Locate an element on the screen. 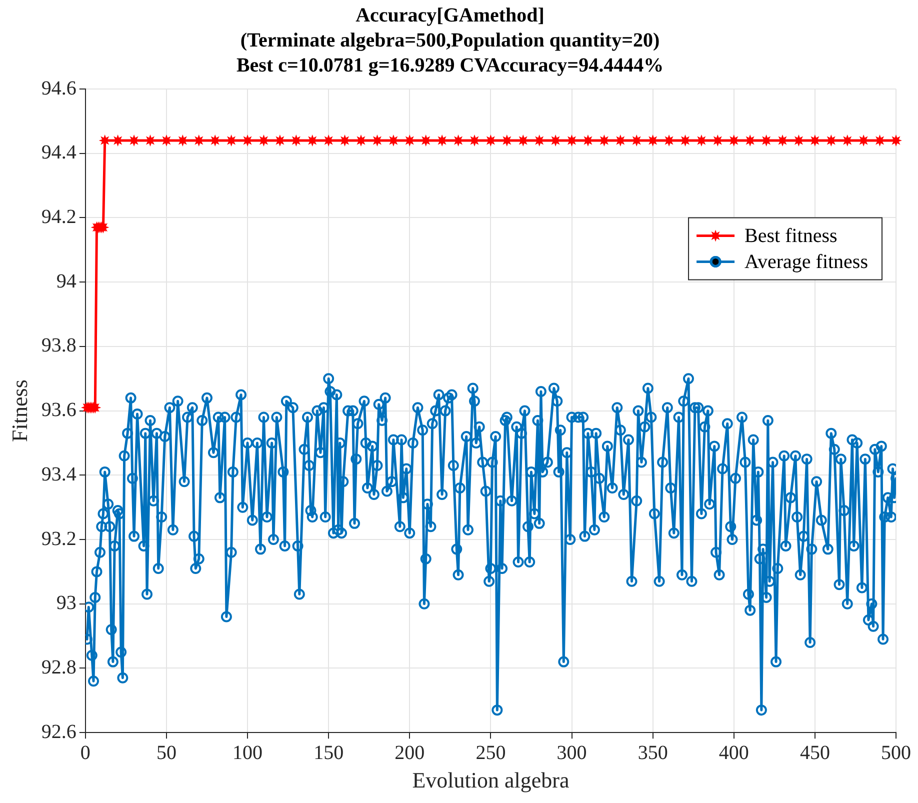 Image resolution: width=918 pixels, height=803 pixels. x-tick-label: 150 is located at coordinates (329, 753).